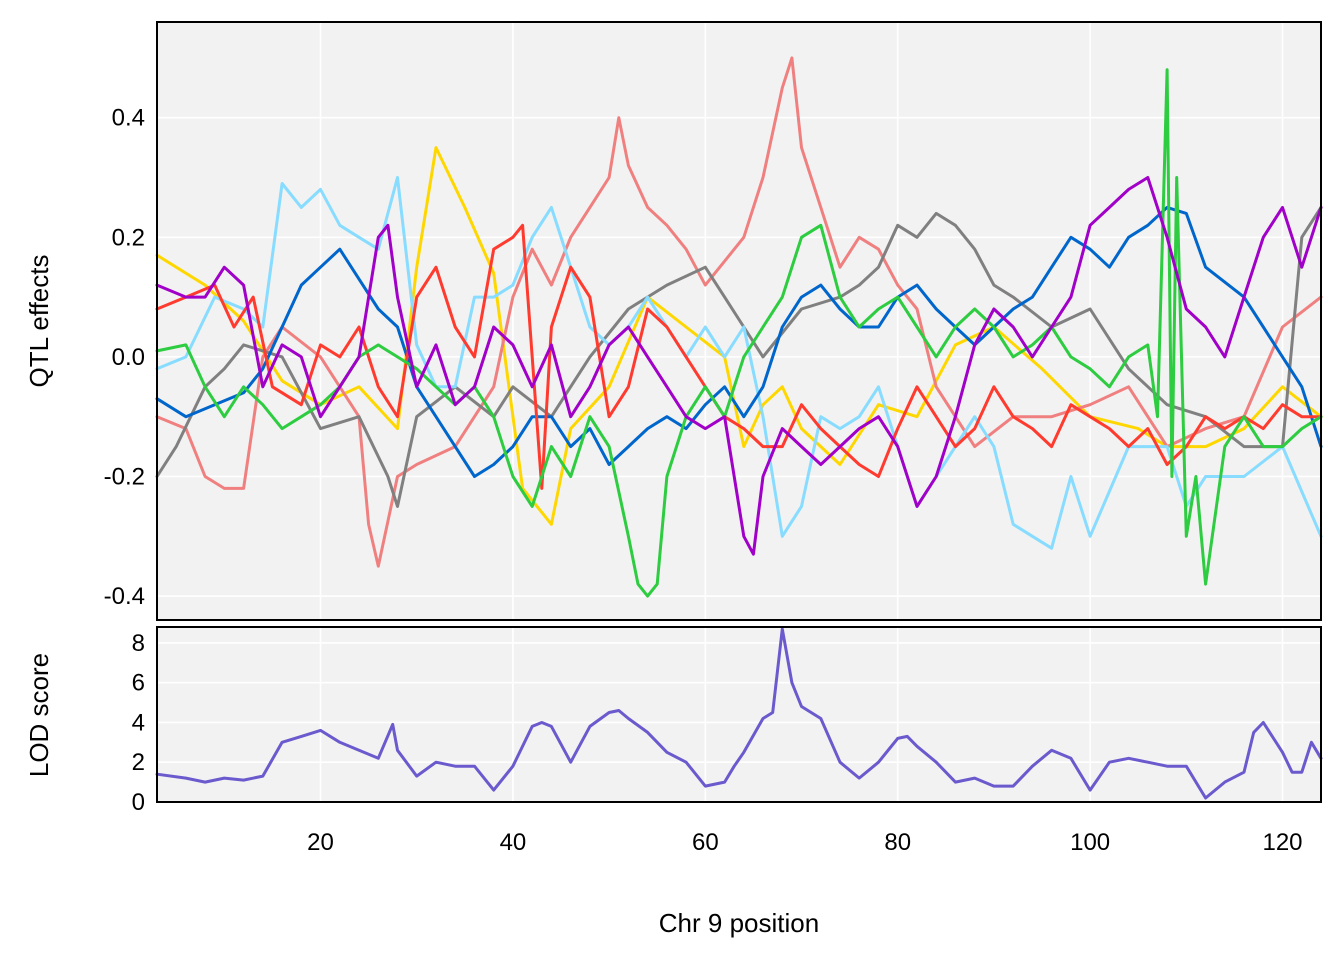  What do you see at coordinates (128, 357) in the screenshot?
I see `qtl-effects-y-tick-label: 0.0` at bounding box center [128, 357].